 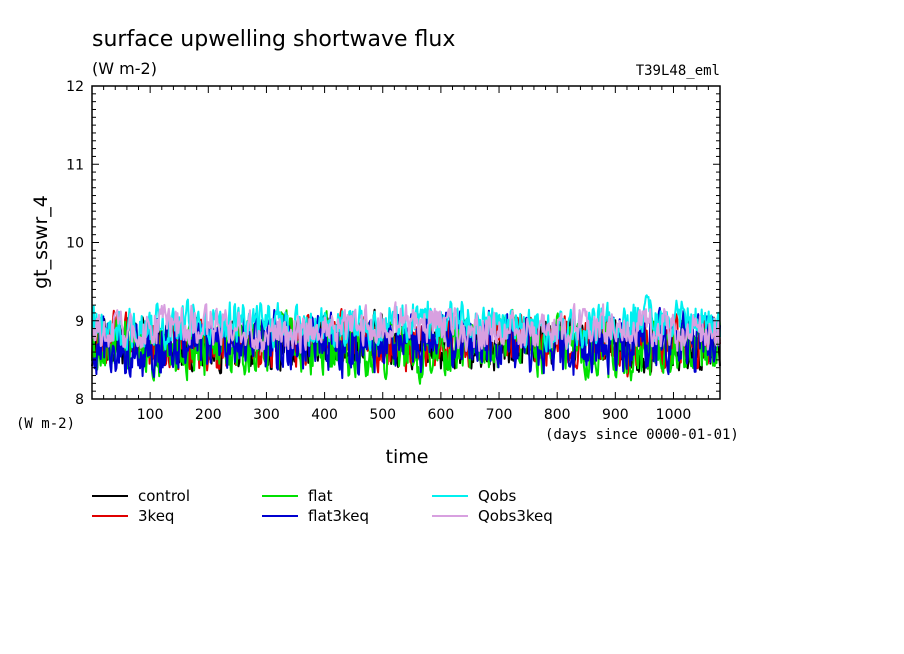 What do you see at coordinates (45, 424) in the screenshot?
I see `y-axis-units: (W m-2)` at bounding box center [45, 424].